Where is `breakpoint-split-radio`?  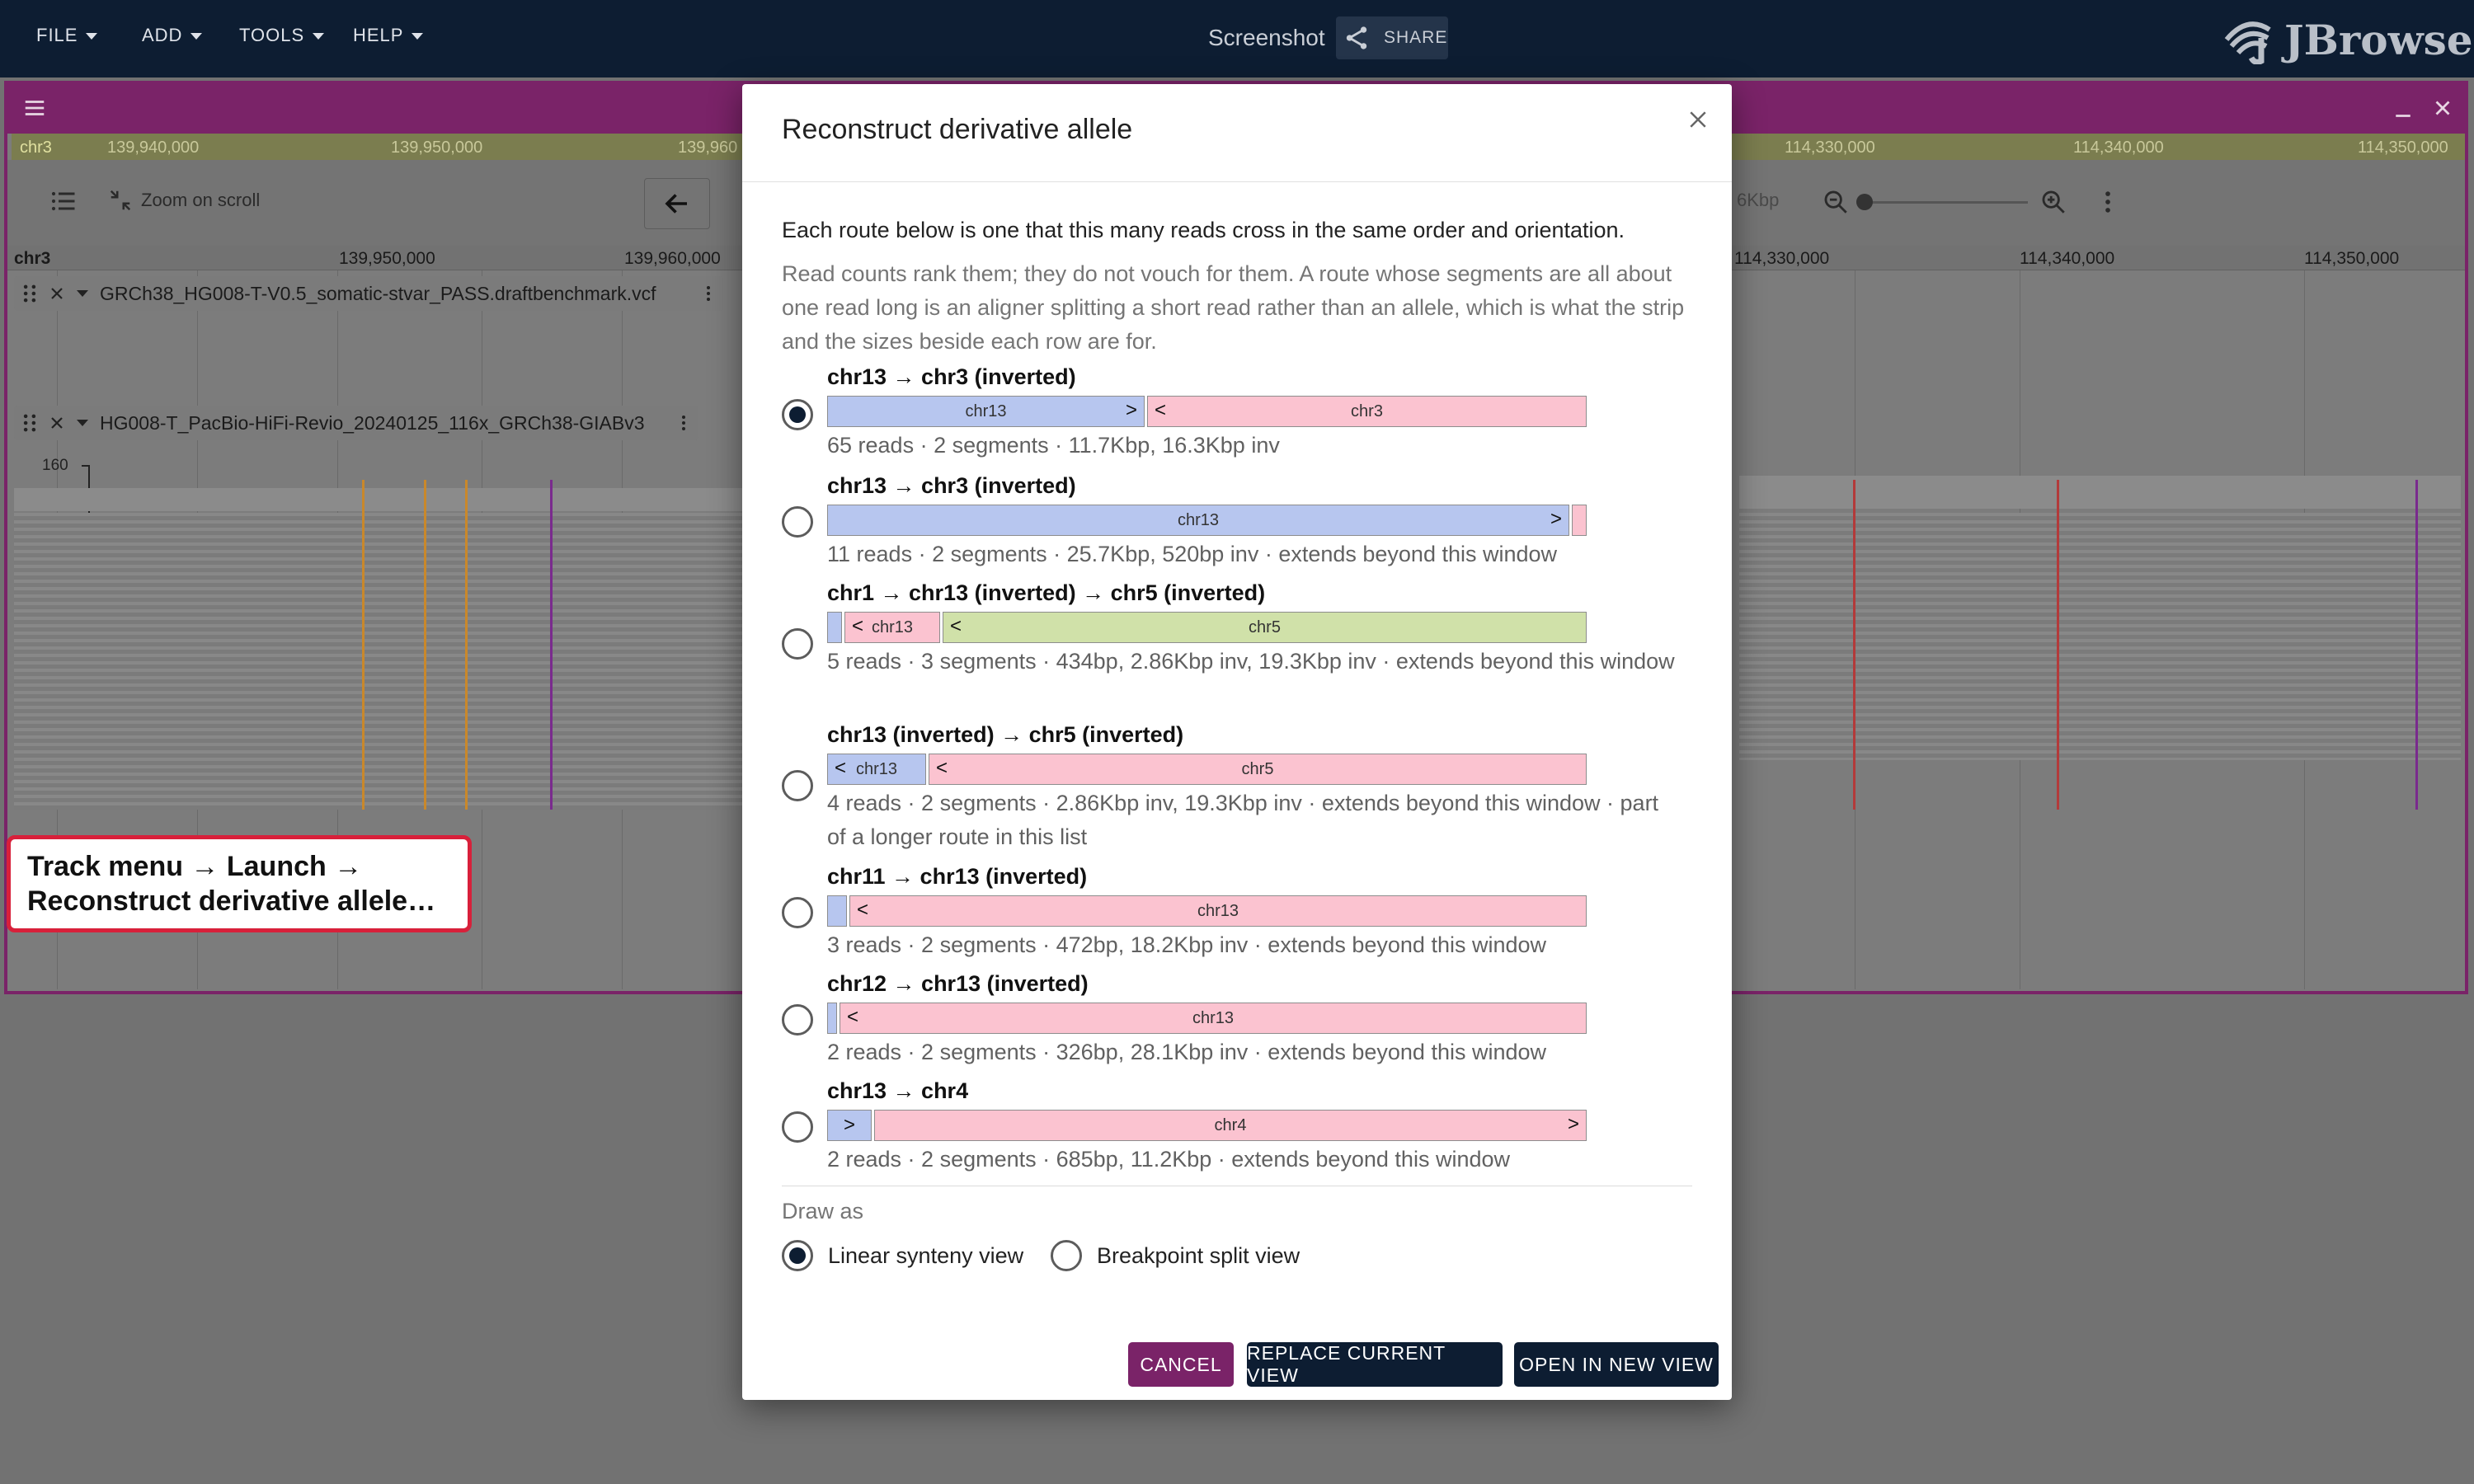
breakpoint-split-radio is located at coordinates (1066, 1255).